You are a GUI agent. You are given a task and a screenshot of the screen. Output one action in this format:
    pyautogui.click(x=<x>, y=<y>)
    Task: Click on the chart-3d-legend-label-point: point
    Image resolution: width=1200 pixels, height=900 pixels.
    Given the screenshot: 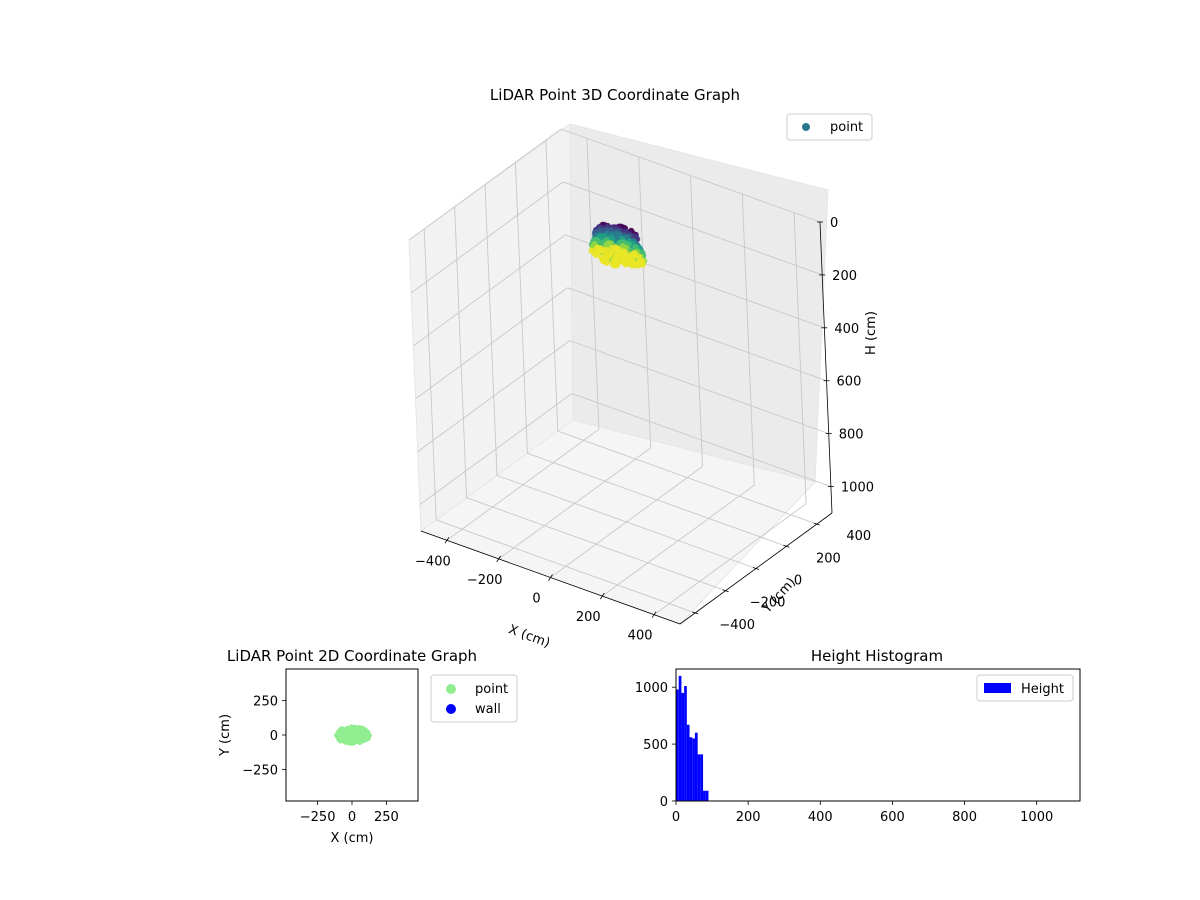 What is the action you would take?
    pyautogui.click(x=846, y=127)
    